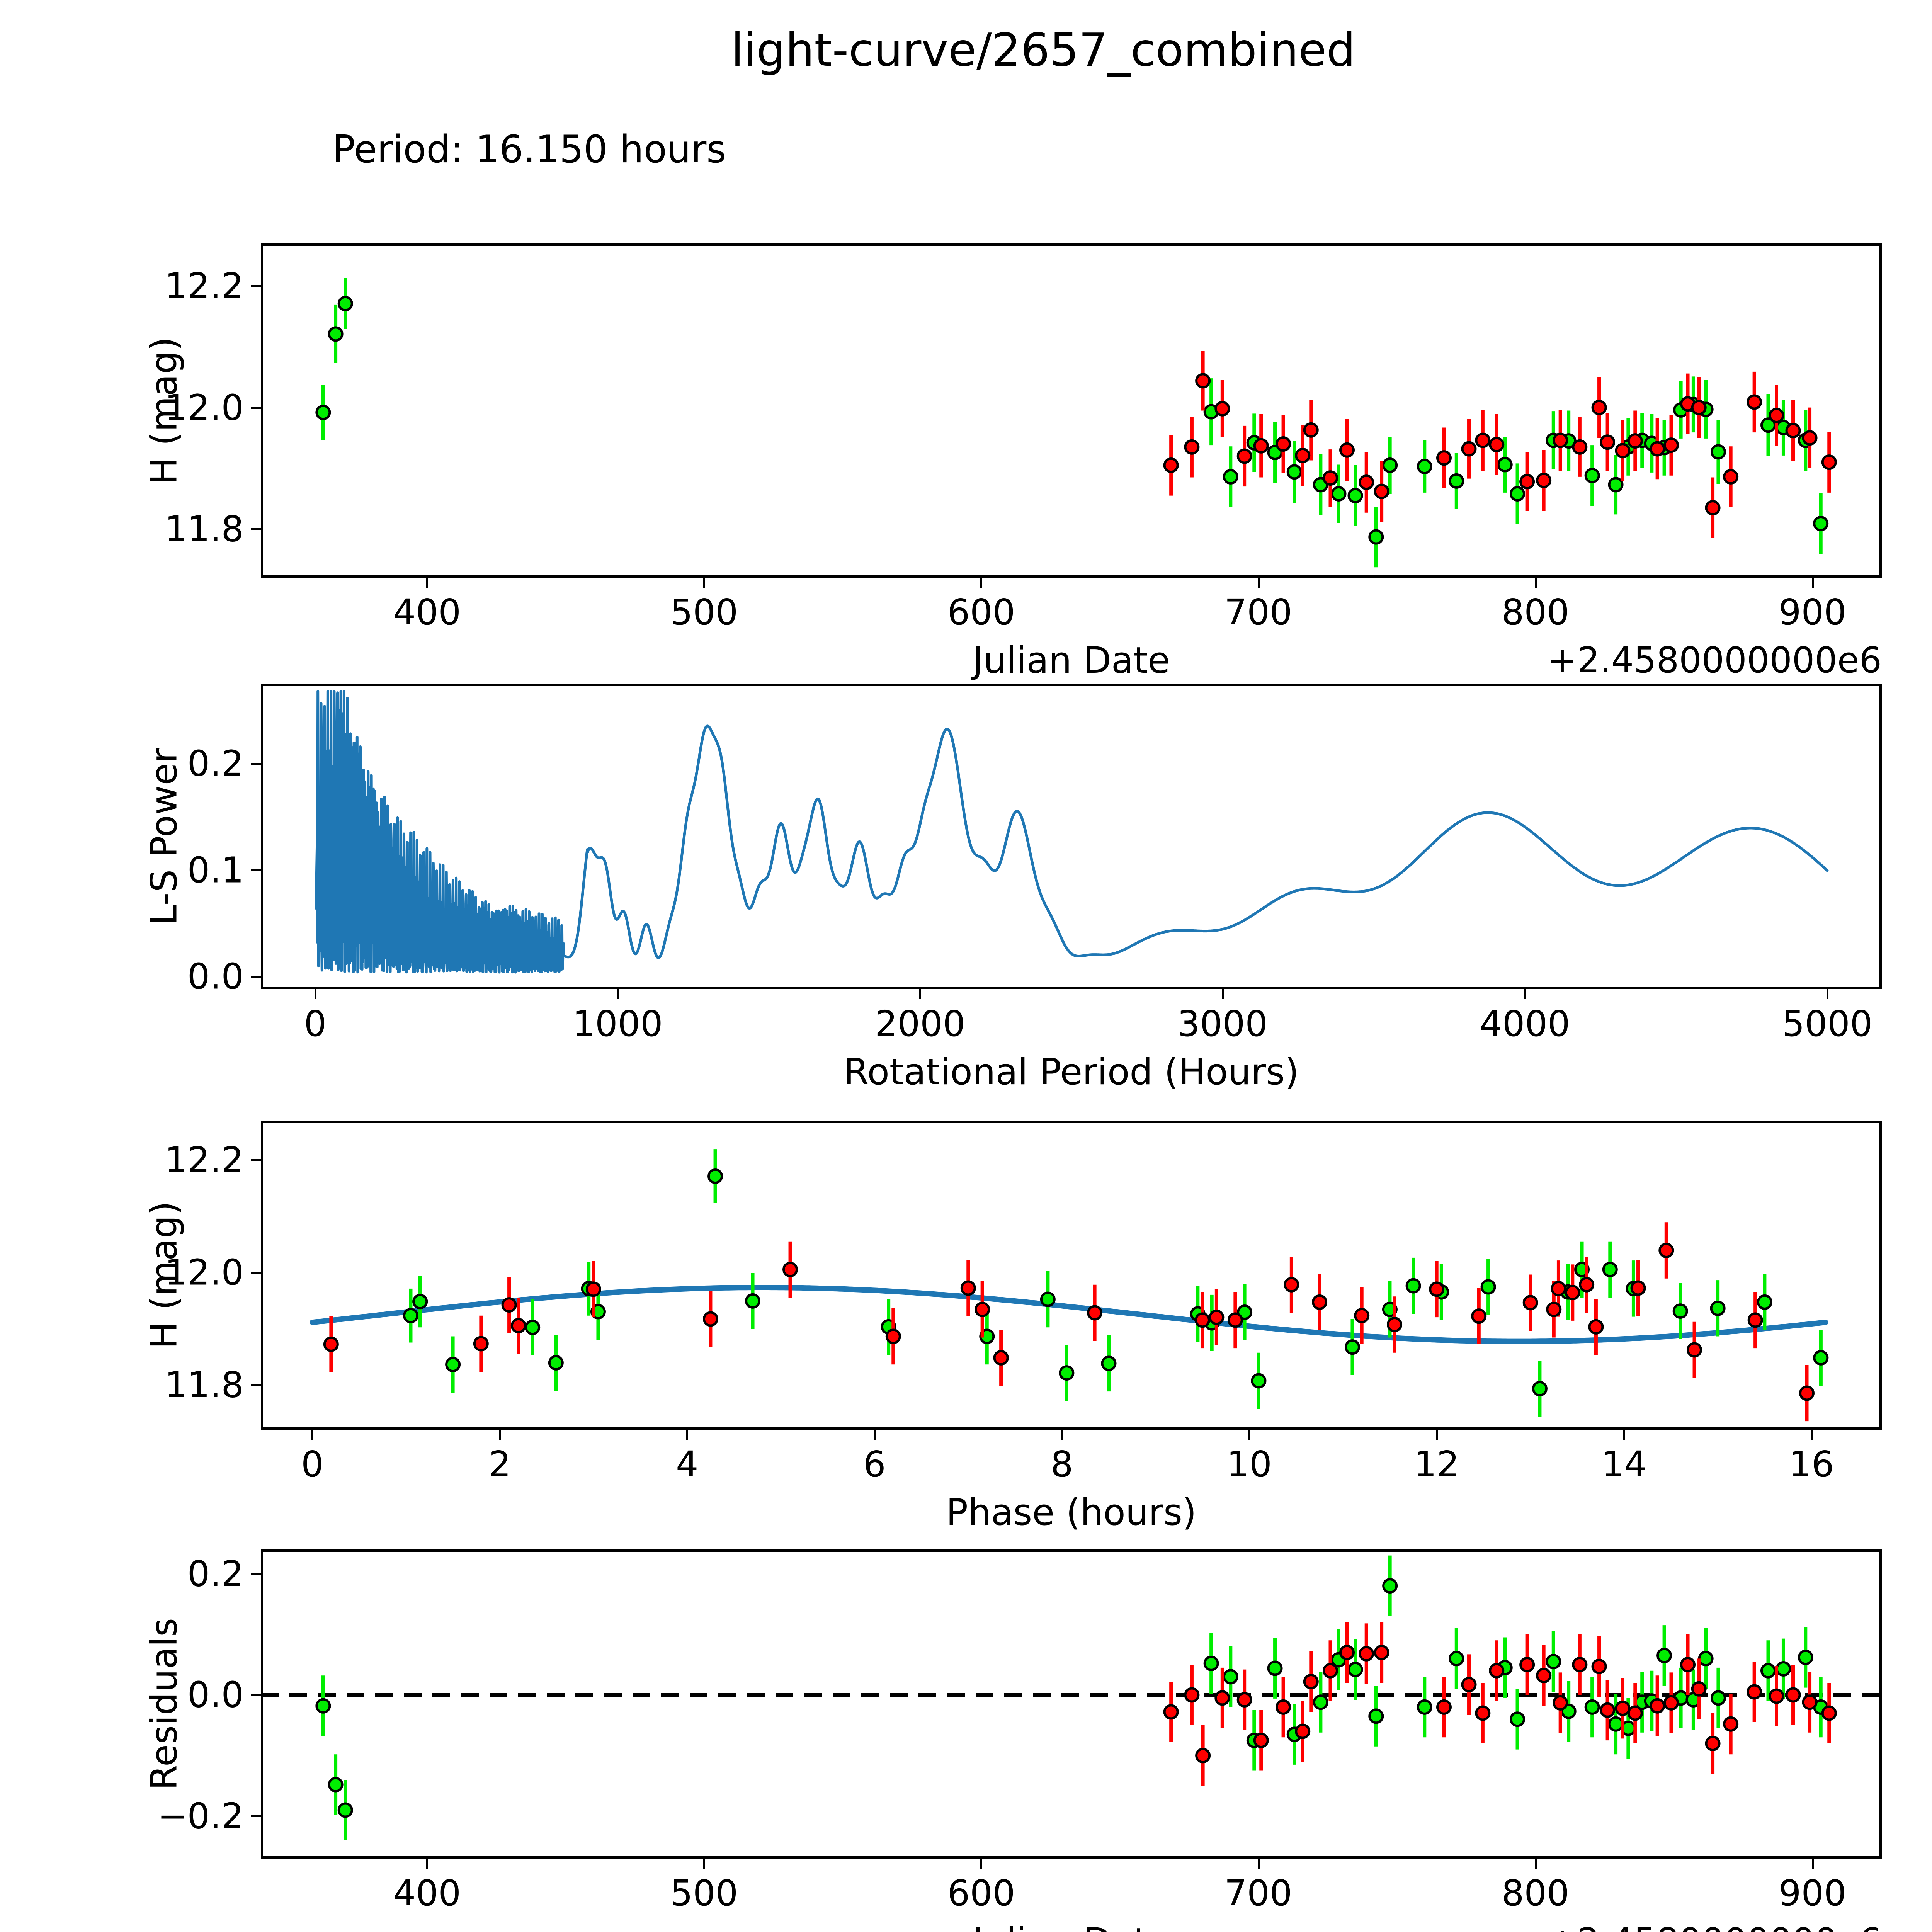 Image resolution: width=1932 pixels, height=1932 pixels. I want to click on xtick-label: 4, so click(688, 1464).